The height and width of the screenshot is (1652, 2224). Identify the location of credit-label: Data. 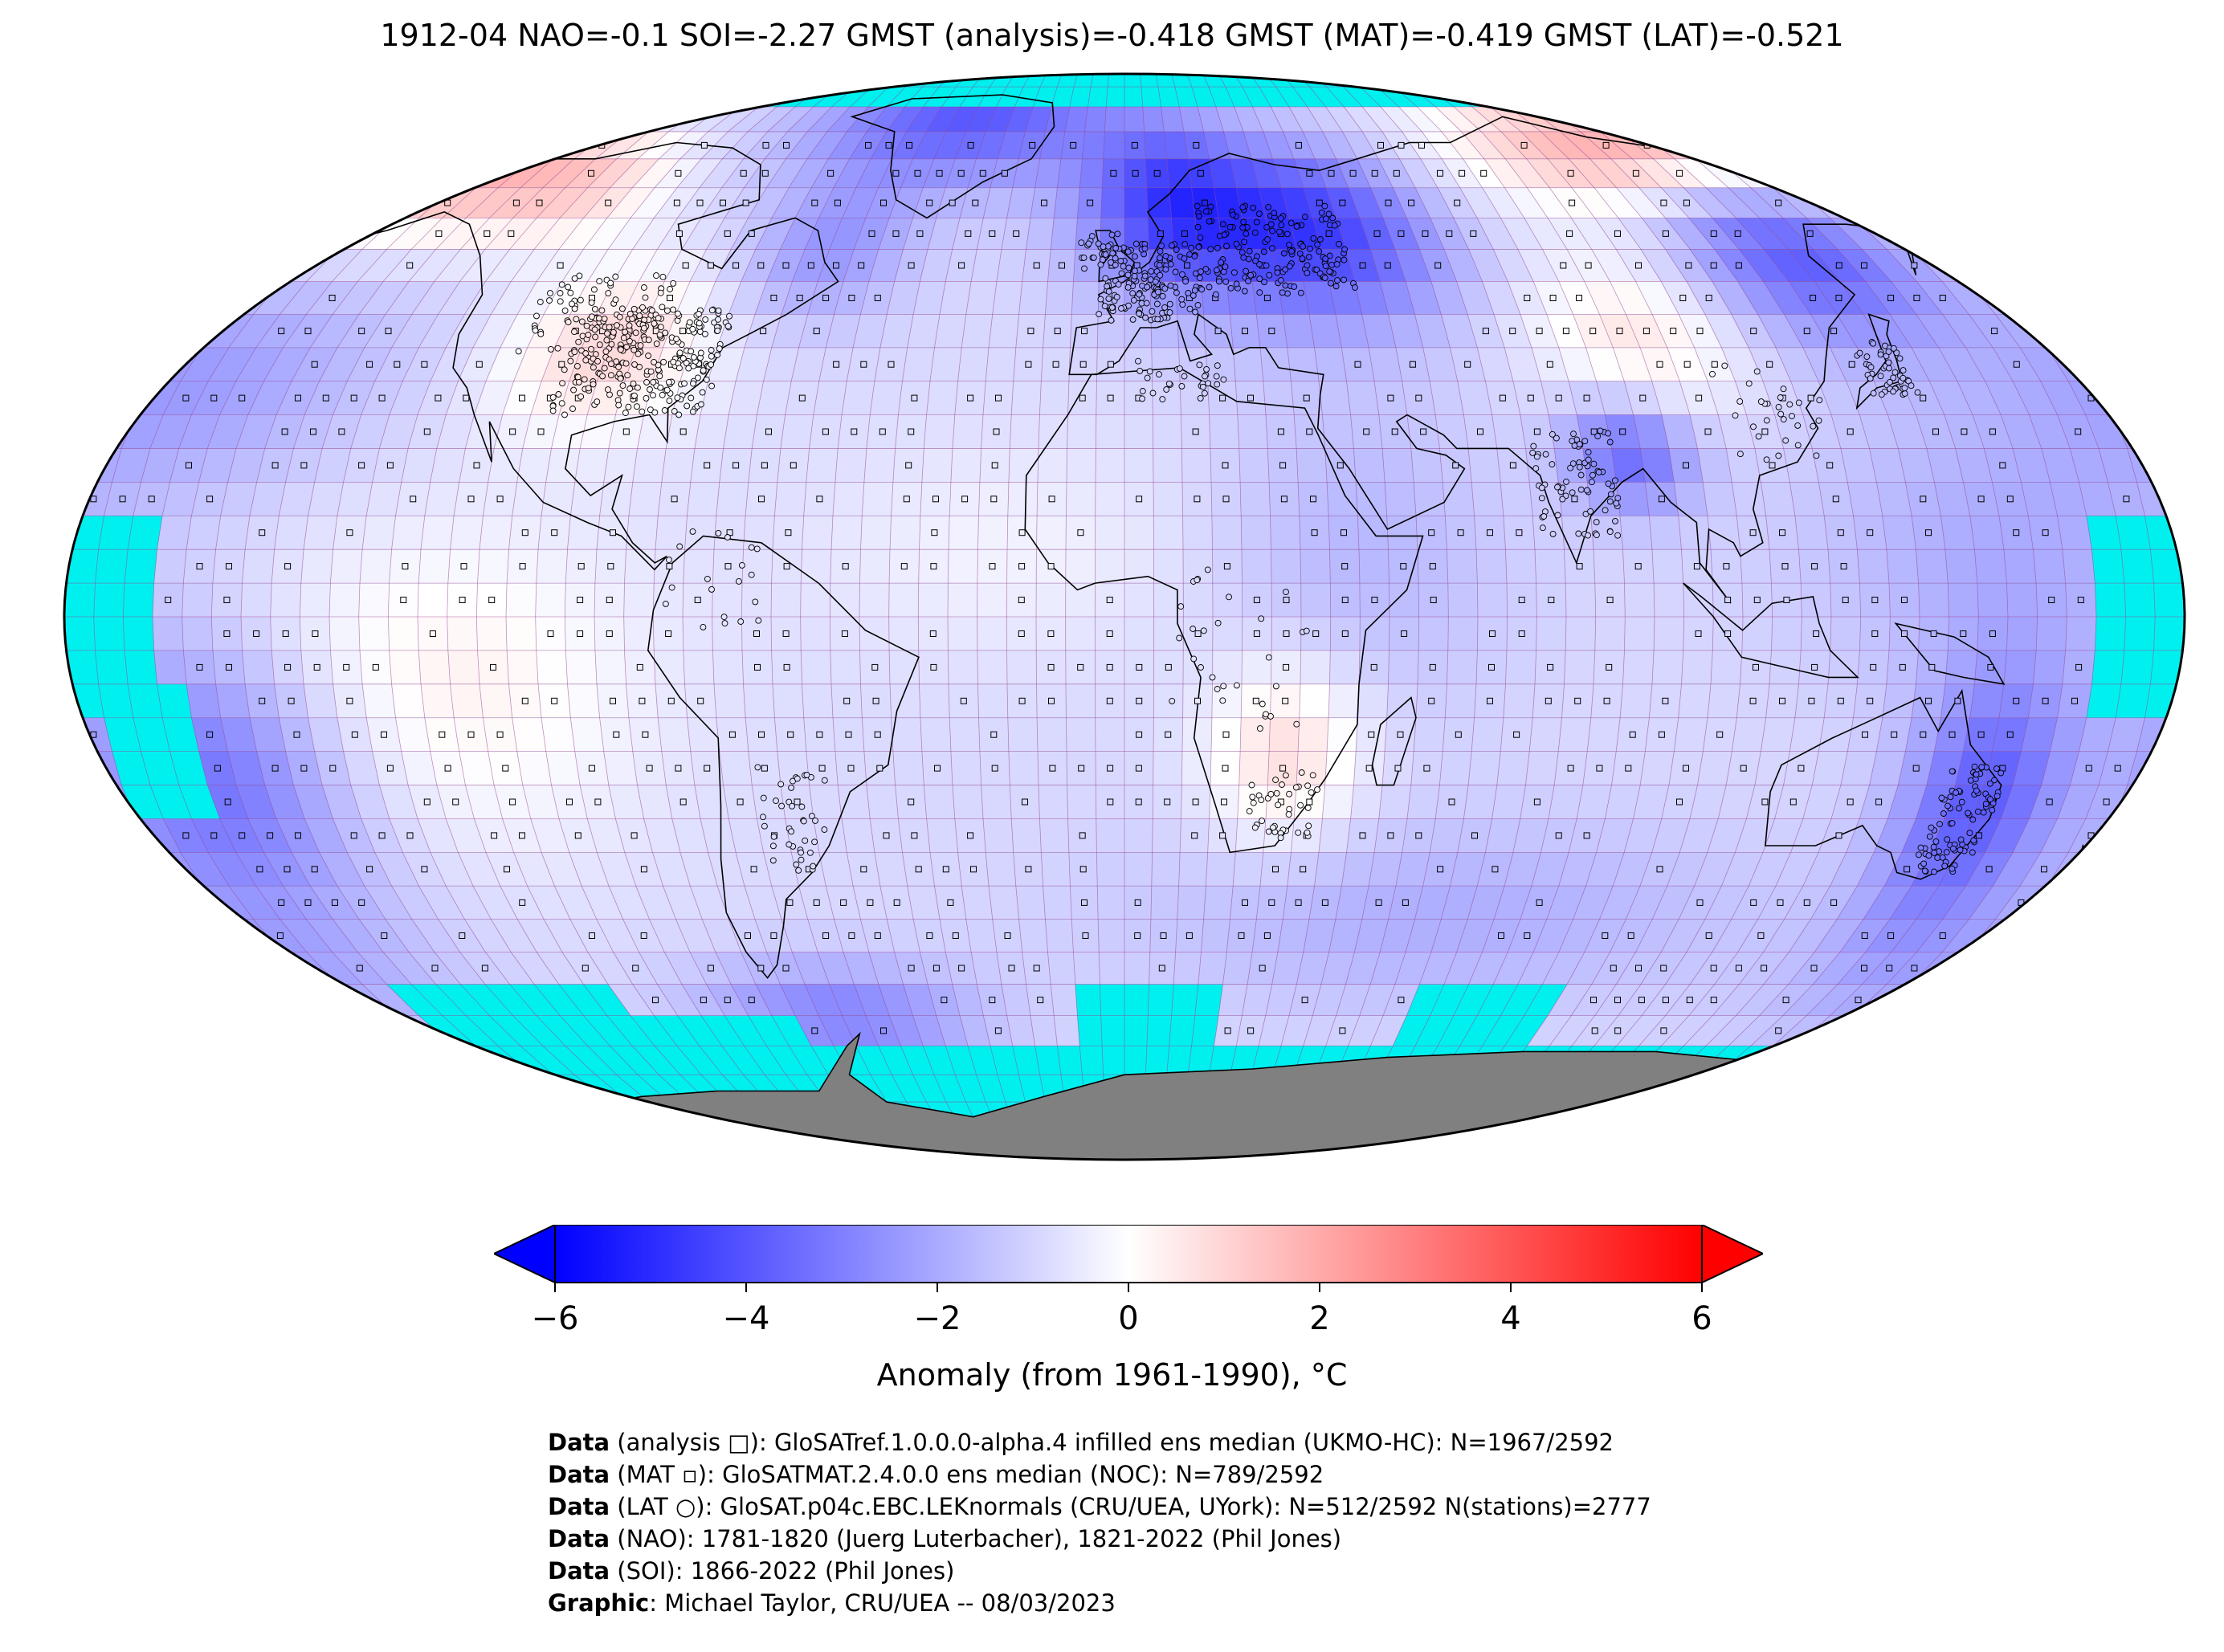
(579, 1538).